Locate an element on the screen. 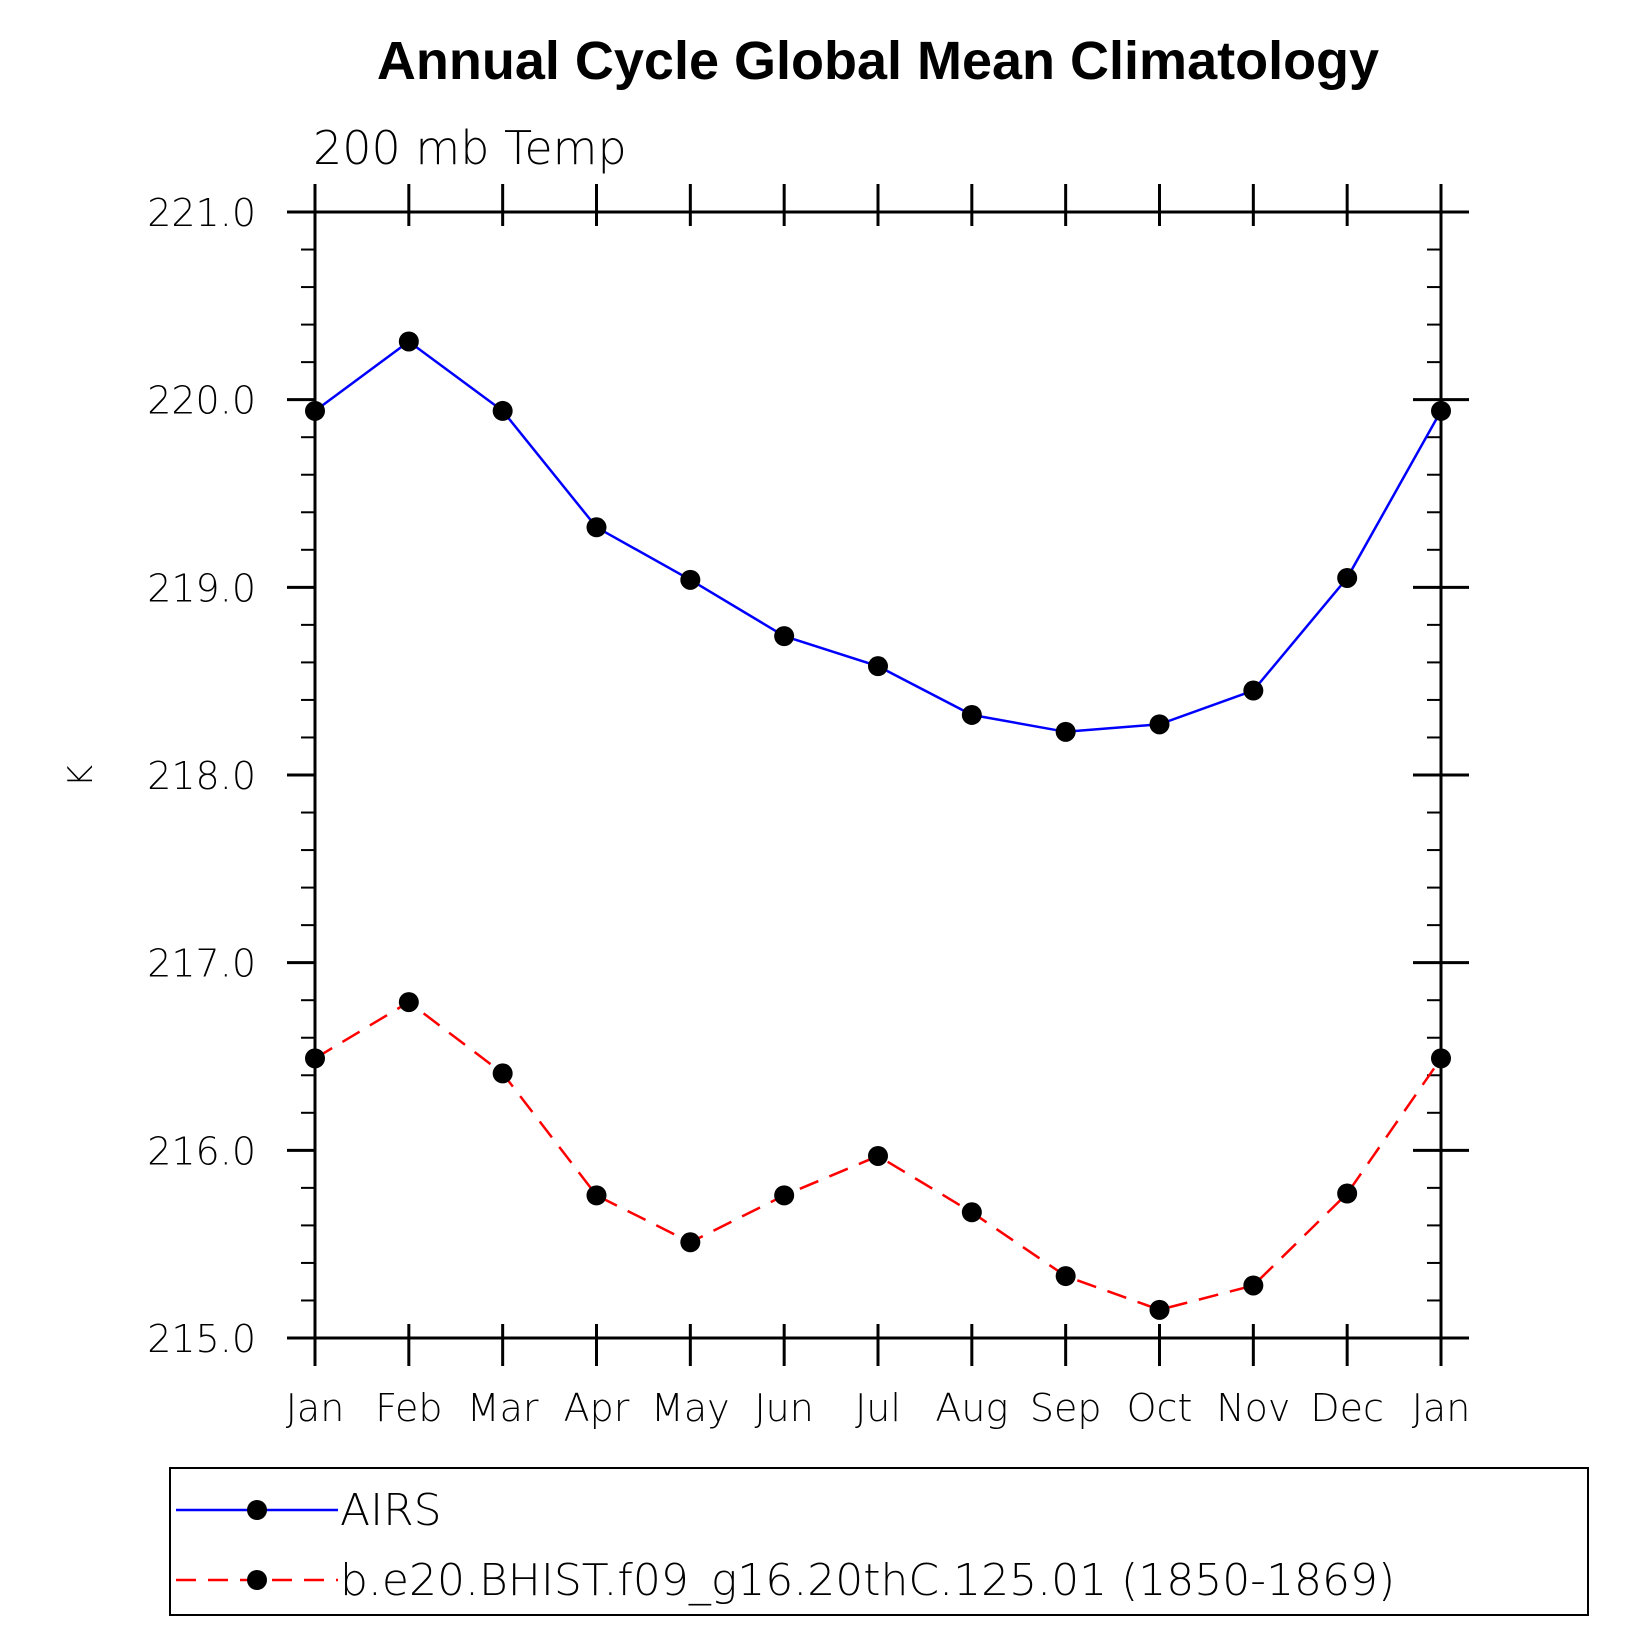  x-tick-label: Feb is located at coordinates (408, 1408).